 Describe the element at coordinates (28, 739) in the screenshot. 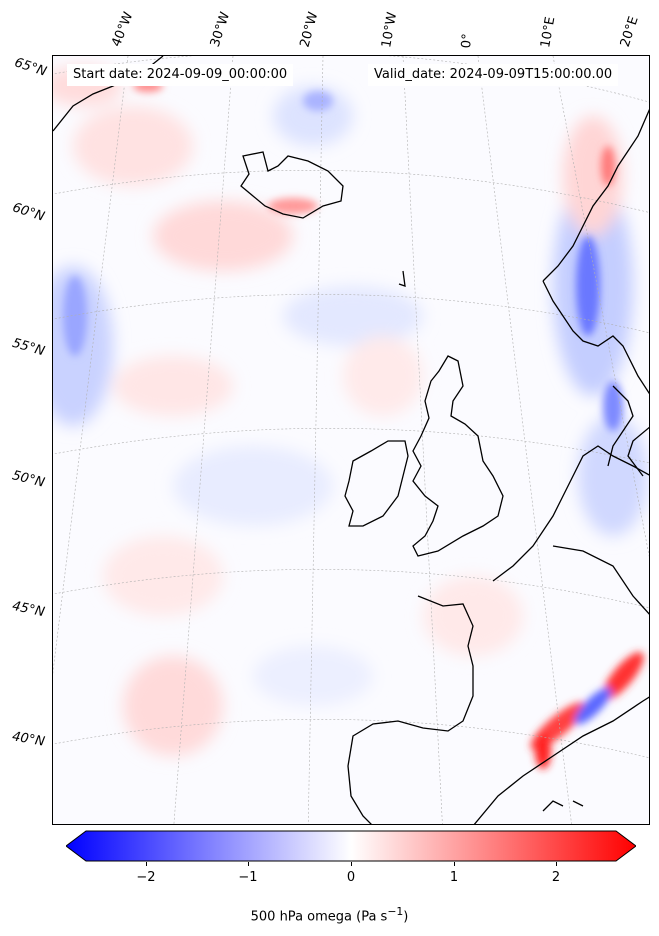

I see `lat-label-40n: 40°N` at that location.